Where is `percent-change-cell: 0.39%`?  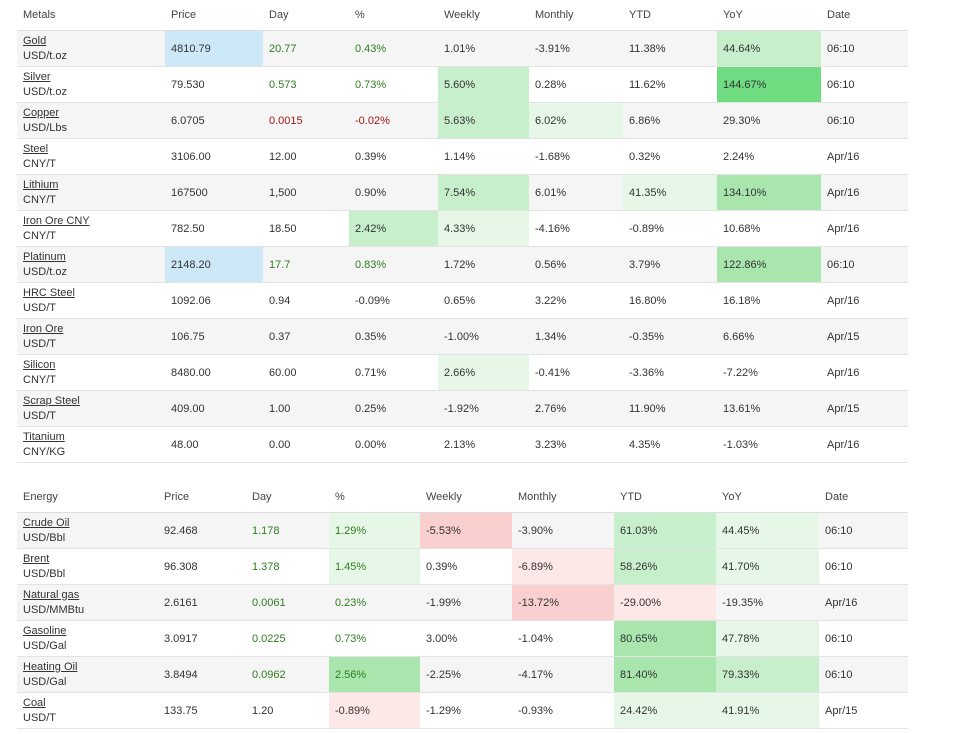 percent-change-cell: 0.39% is located at coordinates (393, 156).